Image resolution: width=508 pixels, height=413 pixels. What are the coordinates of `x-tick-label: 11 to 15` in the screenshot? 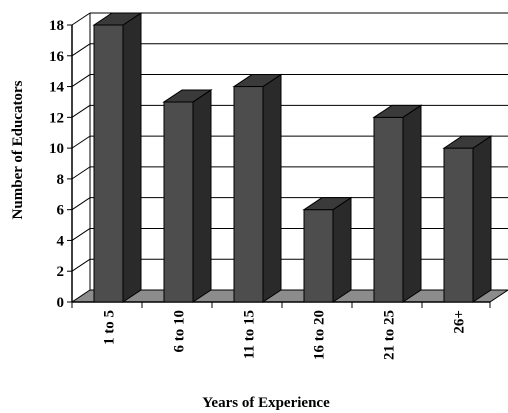 It's located at (250, 334).